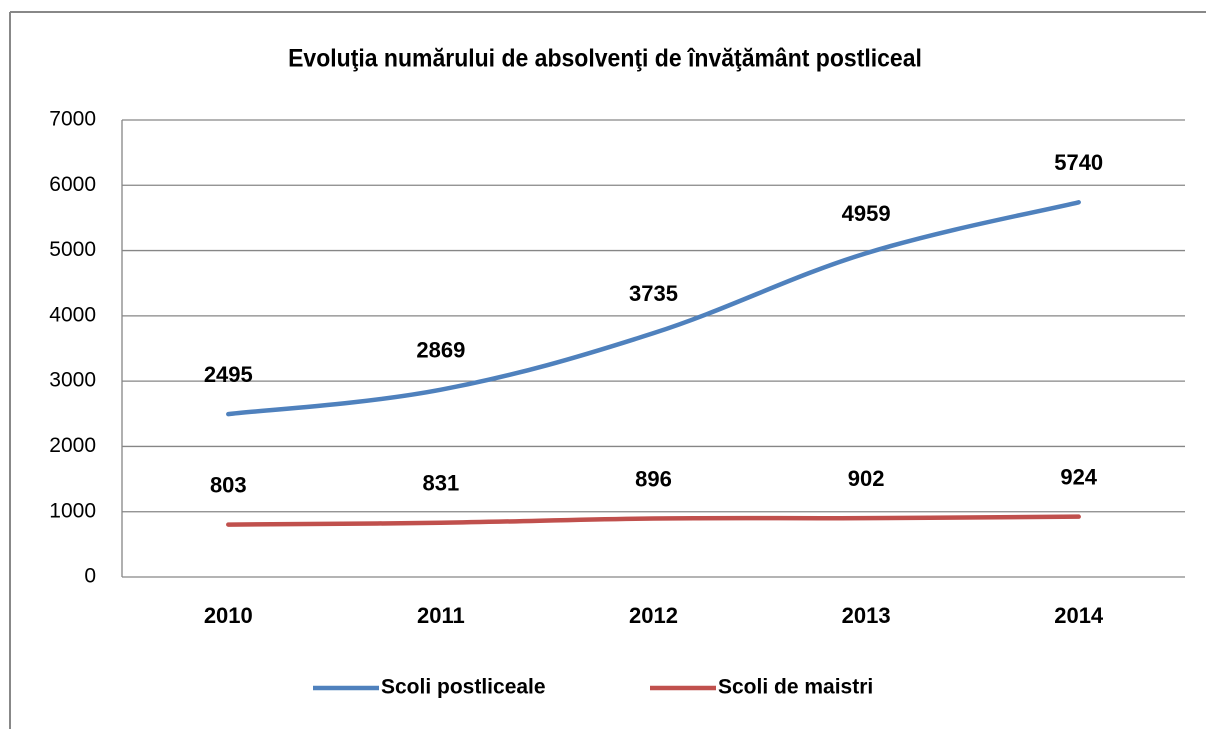 The height and width of the screenshot is (729, 1206). Describe the element at coordinates (653, 520) in the screenshot. I see `series-line` at that location.